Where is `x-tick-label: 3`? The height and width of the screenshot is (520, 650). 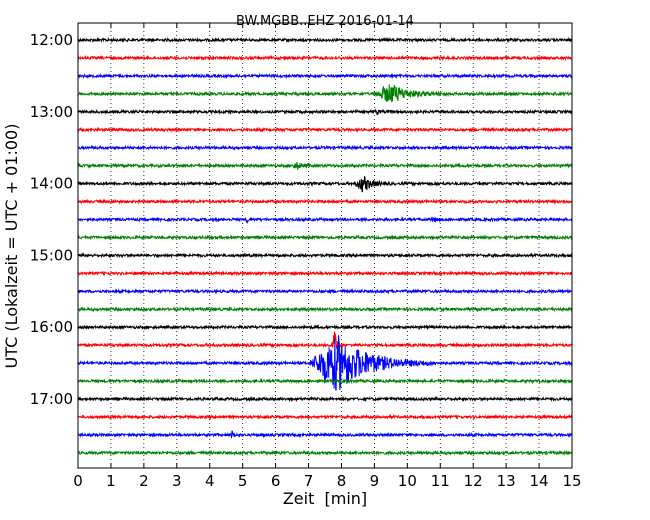
x-tick-label: 3 is located at coordinates (177, 481).